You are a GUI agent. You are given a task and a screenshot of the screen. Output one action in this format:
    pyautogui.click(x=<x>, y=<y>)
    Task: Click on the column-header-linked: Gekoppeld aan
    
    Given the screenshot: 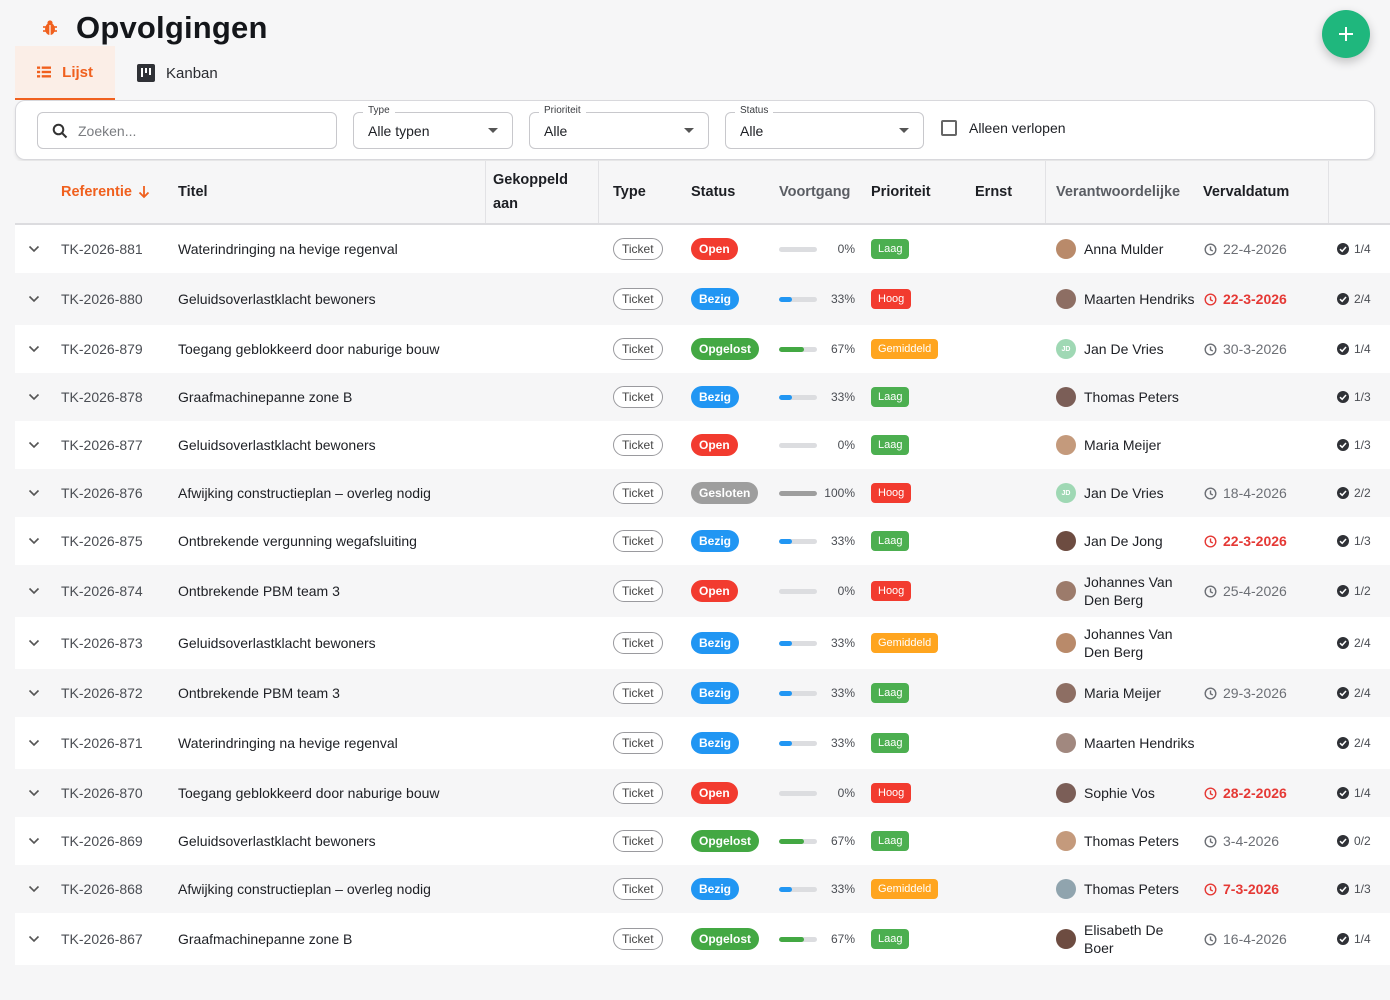 What is the action you would take?
    pyautogui.click(x=530, y=192)
    